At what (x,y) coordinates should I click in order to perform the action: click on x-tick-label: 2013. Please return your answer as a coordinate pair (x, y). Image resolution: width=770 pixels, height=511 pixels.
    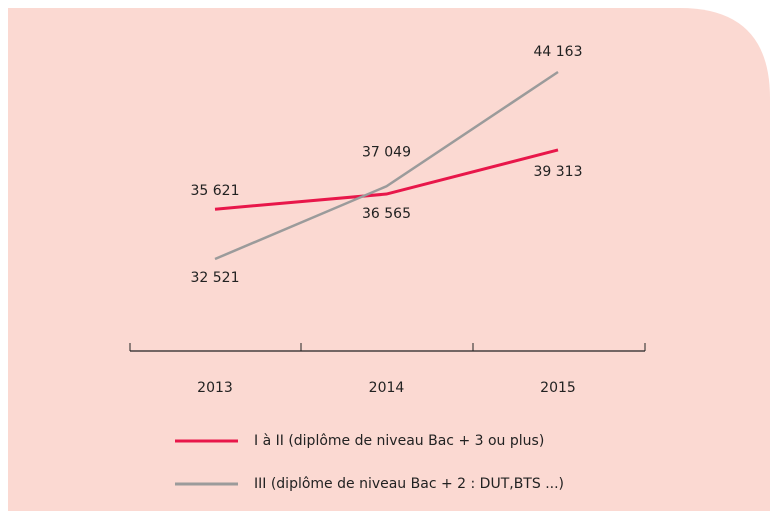
    Looking at the image, I should click on (215, 388).